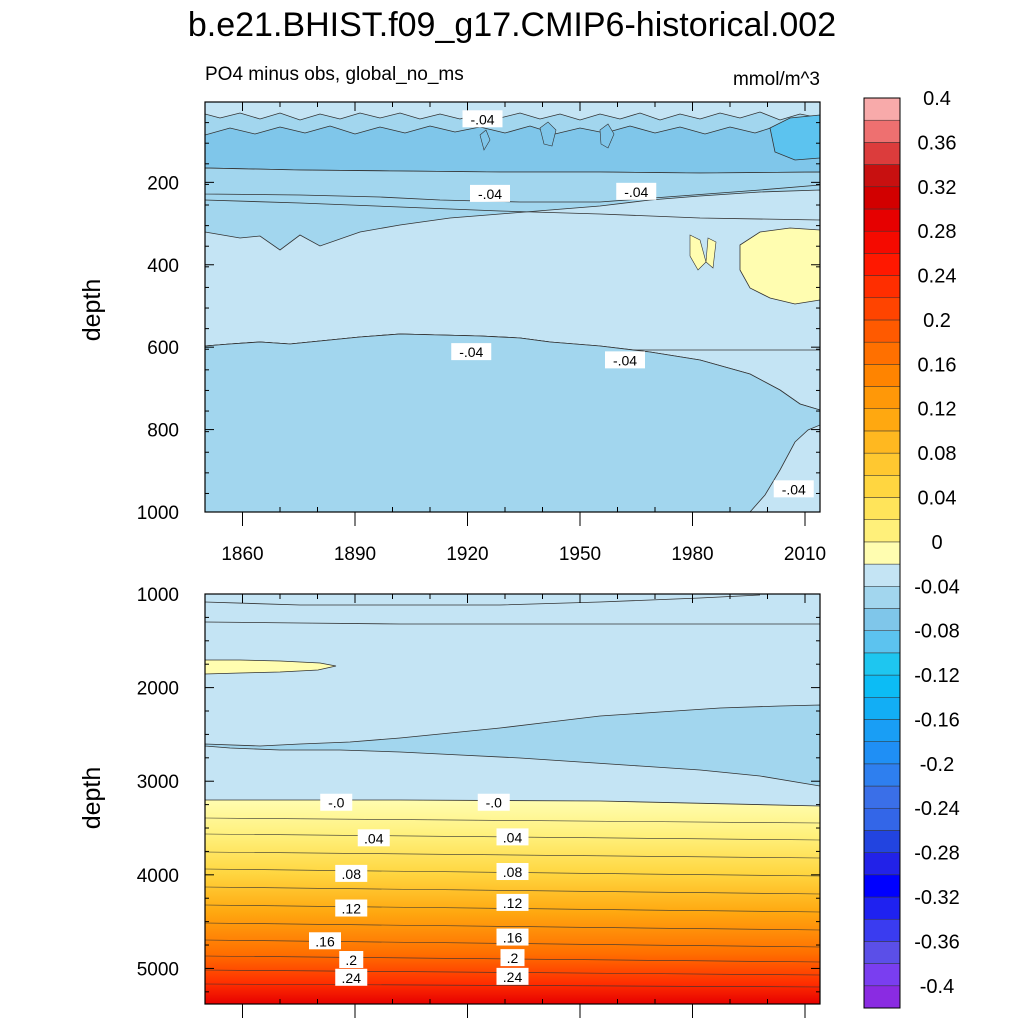  Describe the element at coordinates (580, 554) in the screenshot. I see `x-tick-label: 1950` at that location.